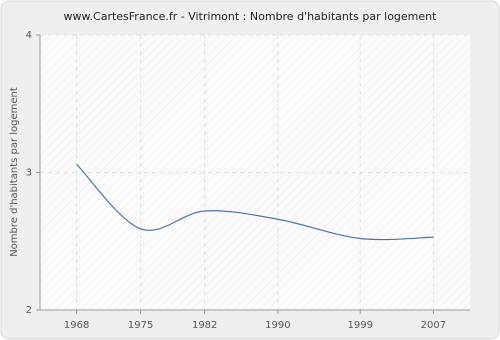  What do you see at coordinates (204, 325) in the screenshot?
I see `x-tick-label: 1982` at bounding box center [204, 325].